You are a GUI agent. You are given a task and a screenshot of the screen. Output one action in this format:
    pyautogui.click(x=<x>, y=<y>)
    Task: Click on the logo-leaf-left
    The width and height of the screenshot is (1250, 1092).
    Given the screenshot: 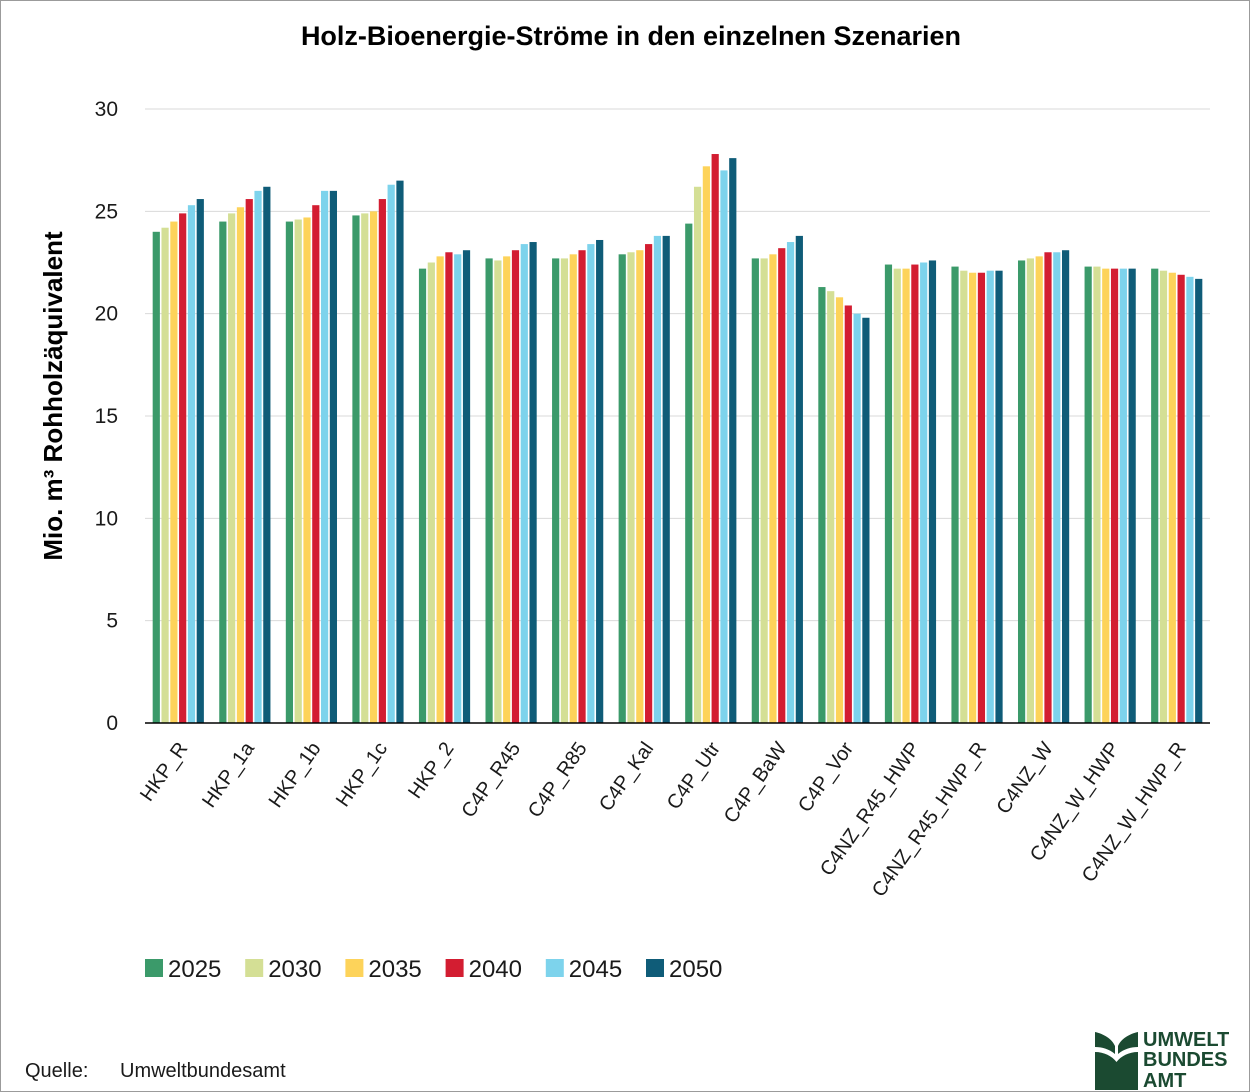 What is the action you would take?
    pyautogui.click(x=1105, y=1043)
    